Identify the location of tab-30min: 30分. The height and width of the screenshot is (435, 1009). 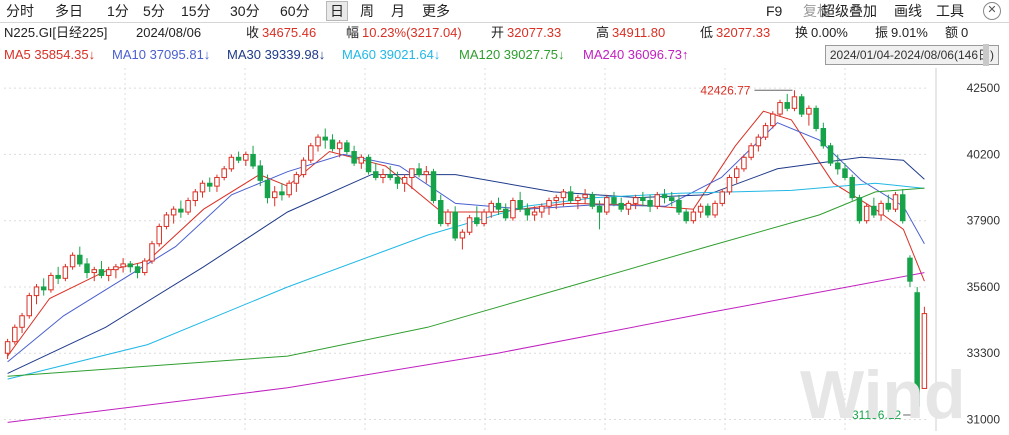
(245, 11).